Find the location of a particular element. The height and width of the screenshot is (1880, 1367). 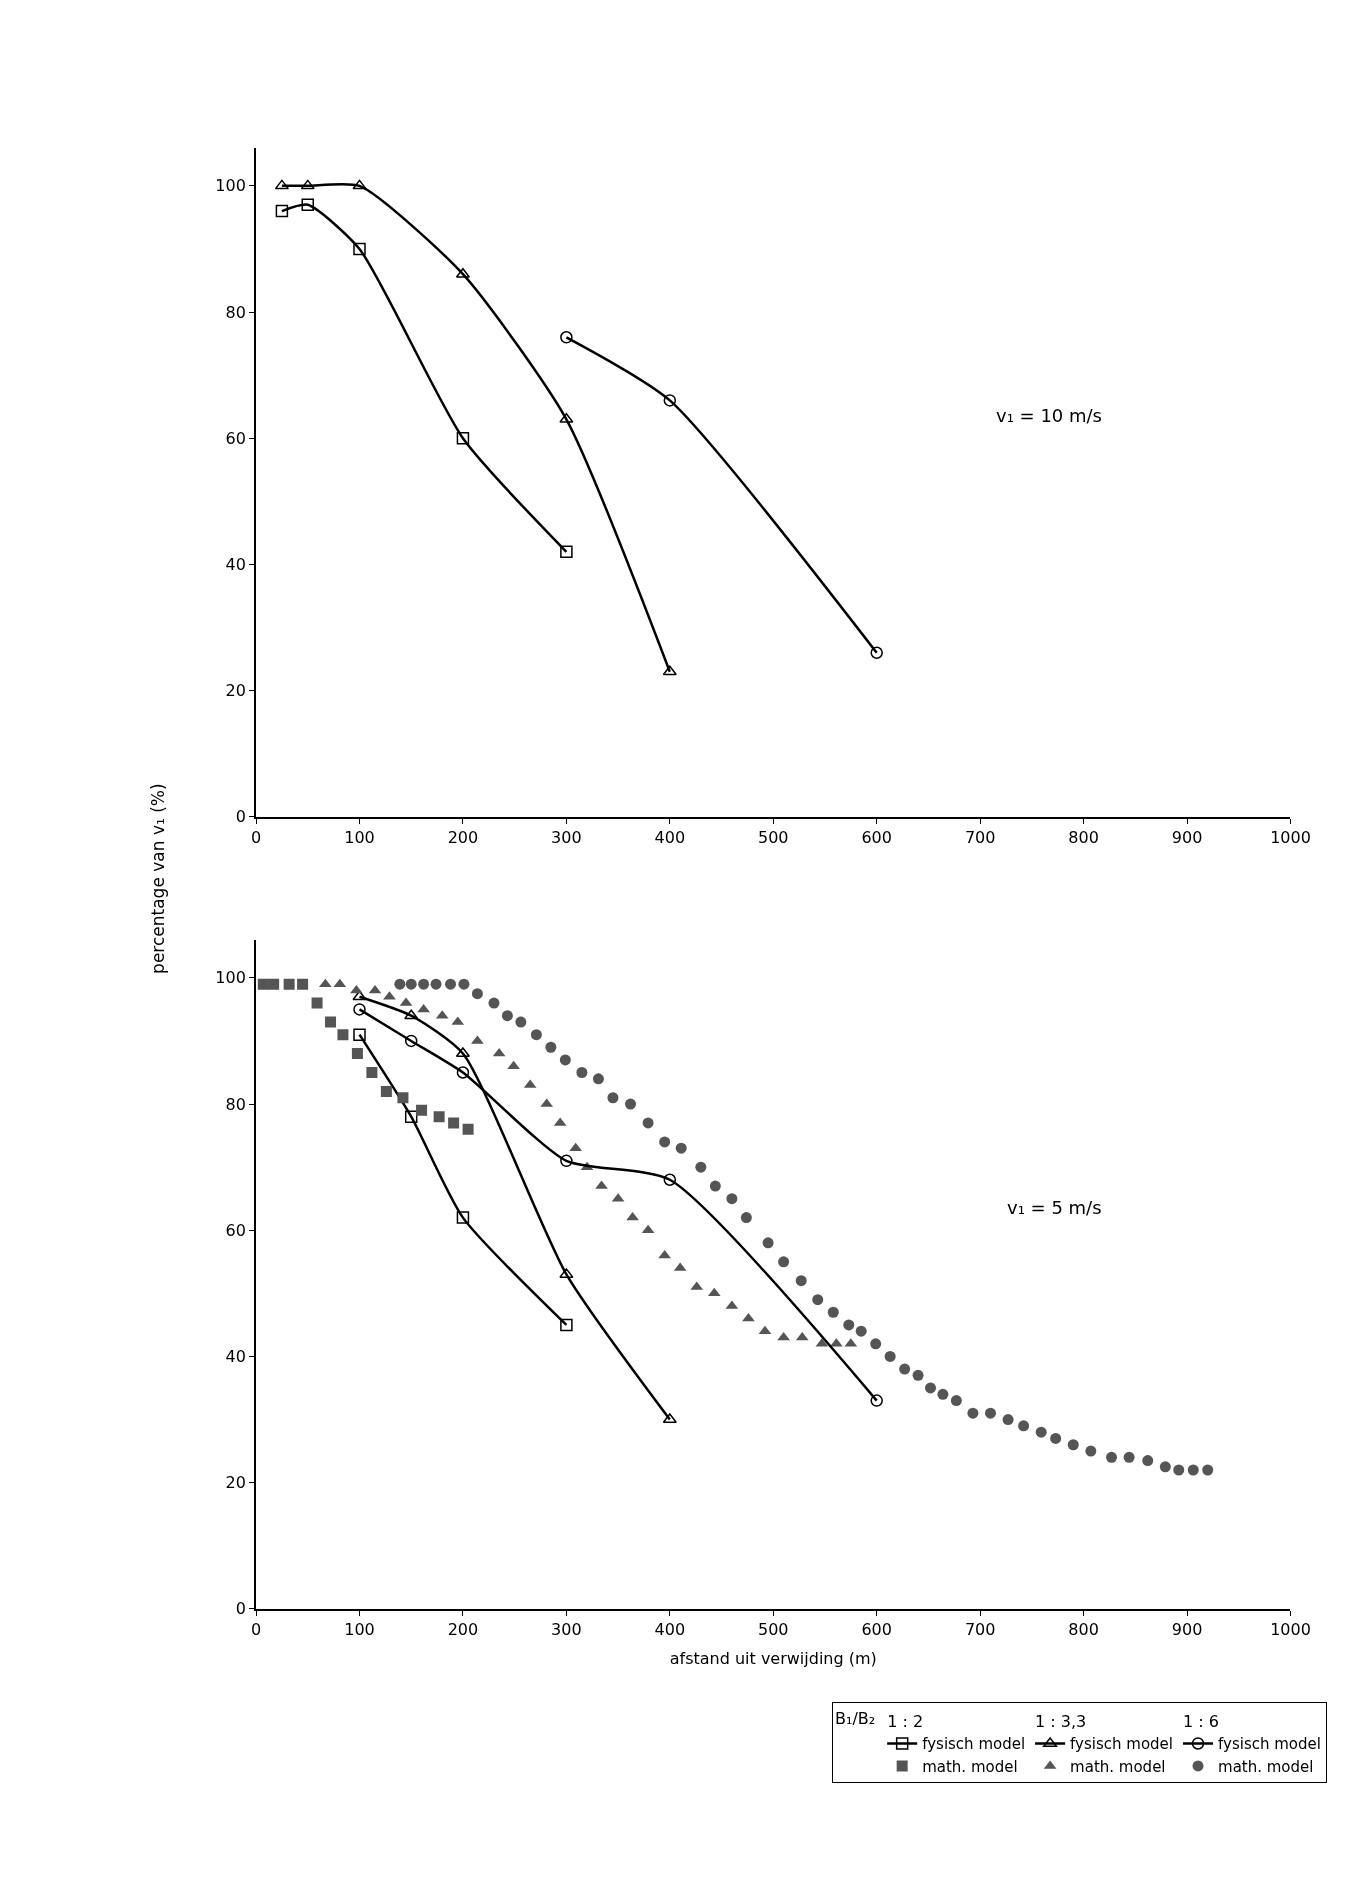

text: 1 : 2 is located at coordinates (905, 1721).